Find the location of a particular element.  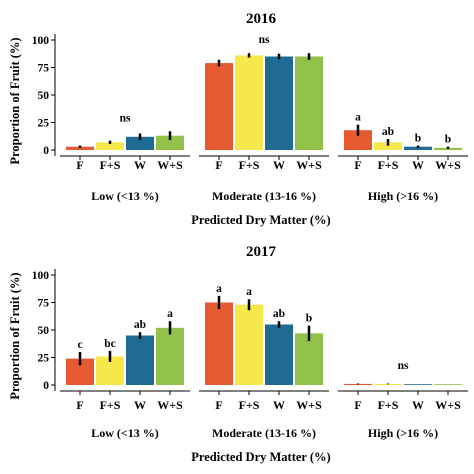

panel-title-2017: 2017 is located at coordinates (261, 252).